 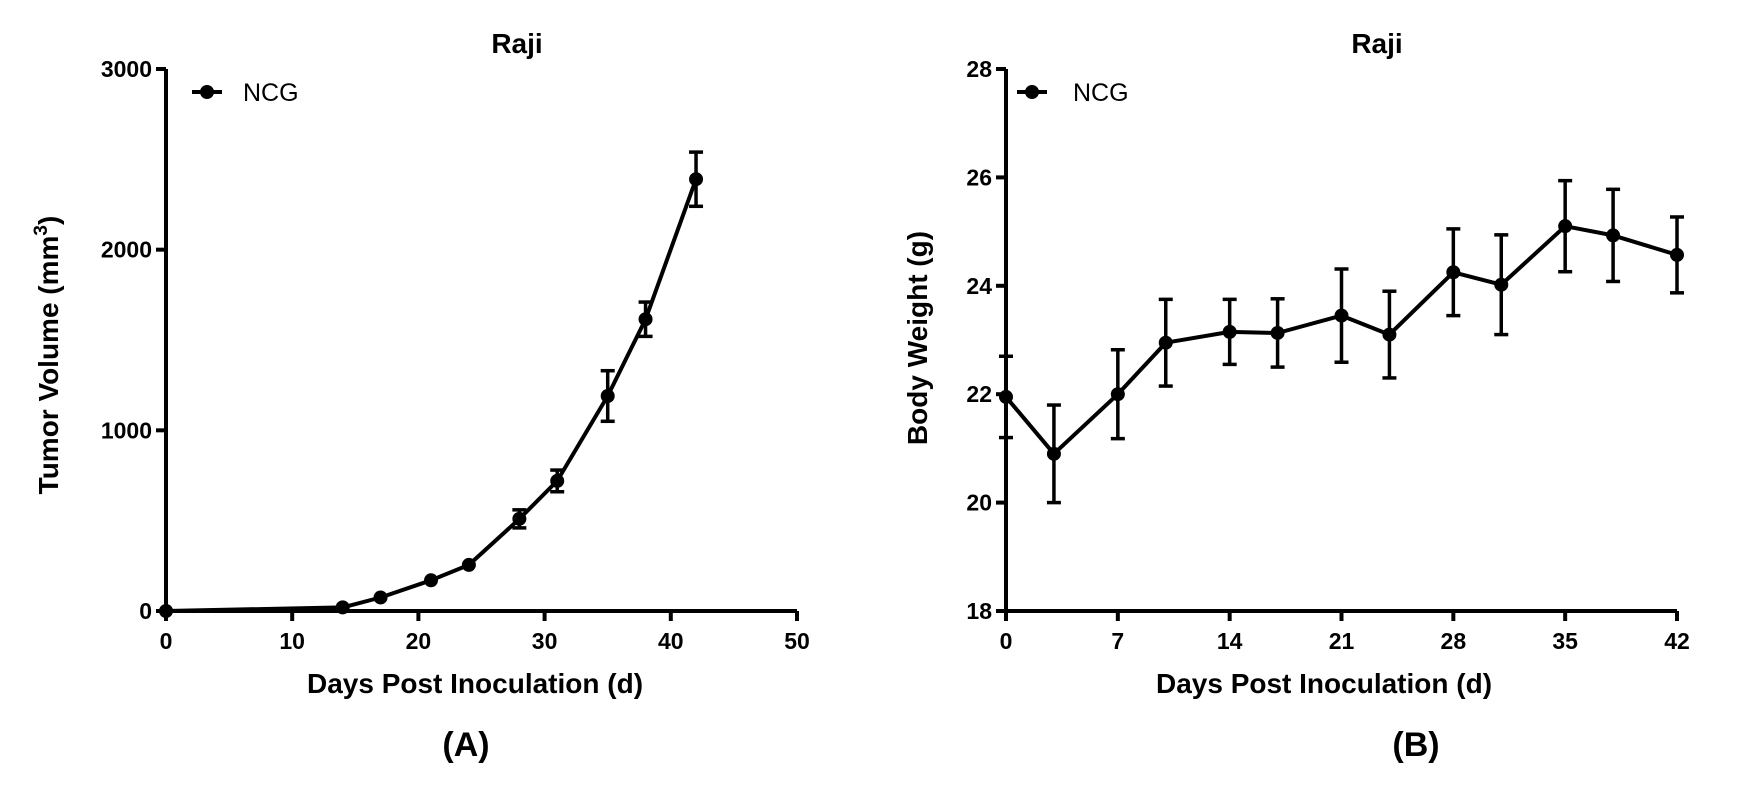 I want to click on y-tick-label: 20, so click(x=979, y=503).